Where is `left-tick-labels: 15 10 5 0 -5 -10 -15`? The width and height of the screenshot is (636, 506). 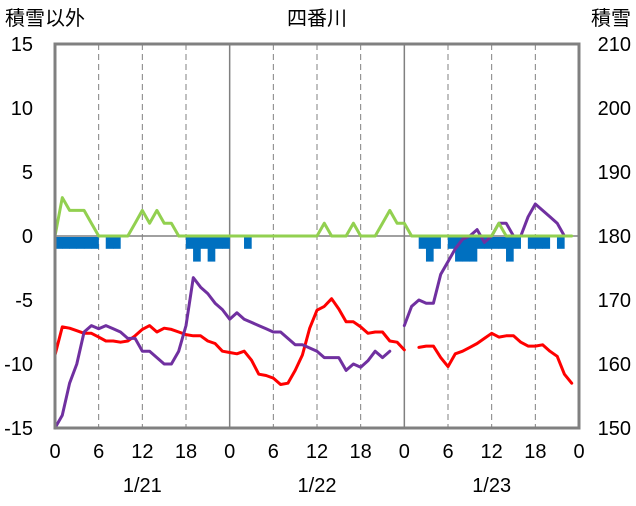 left-tick-labels: 15 10 5 0 -5 -10 -15 is located at coordinates (18, 237).